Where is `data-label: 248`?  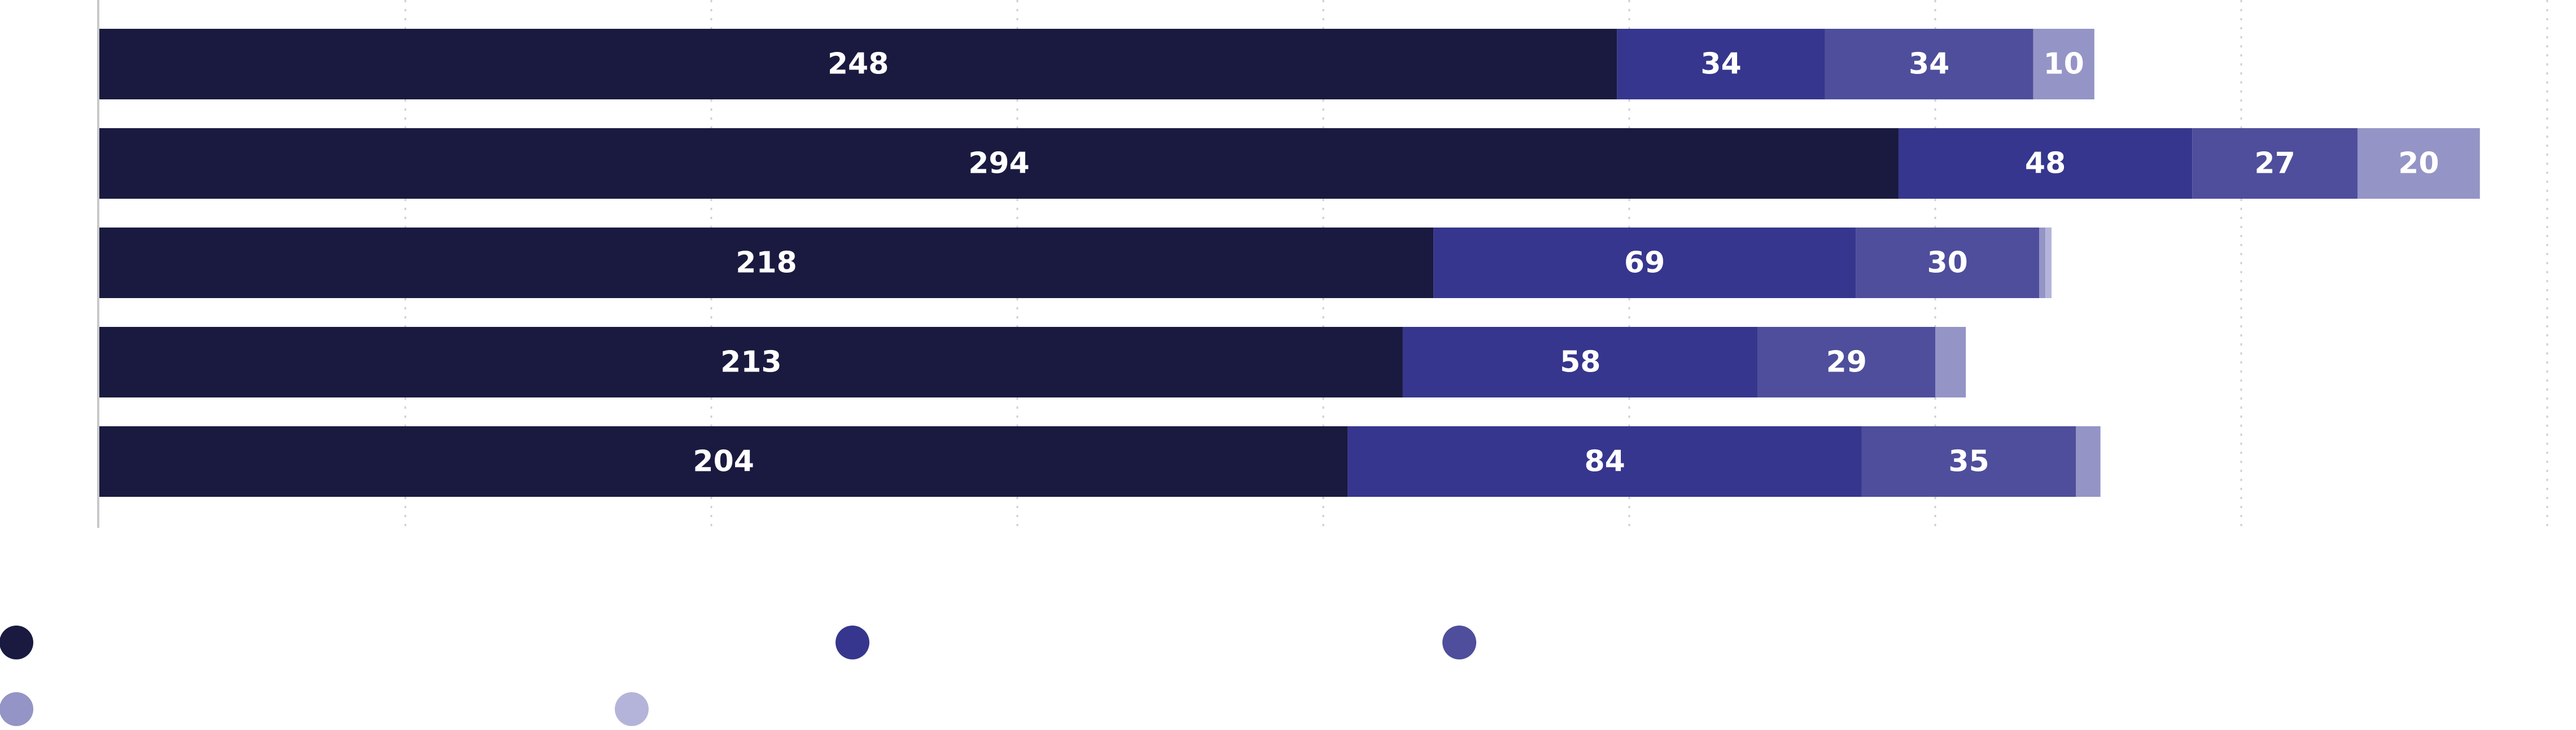 data-label: 248 is located at coordinates (858, 64).